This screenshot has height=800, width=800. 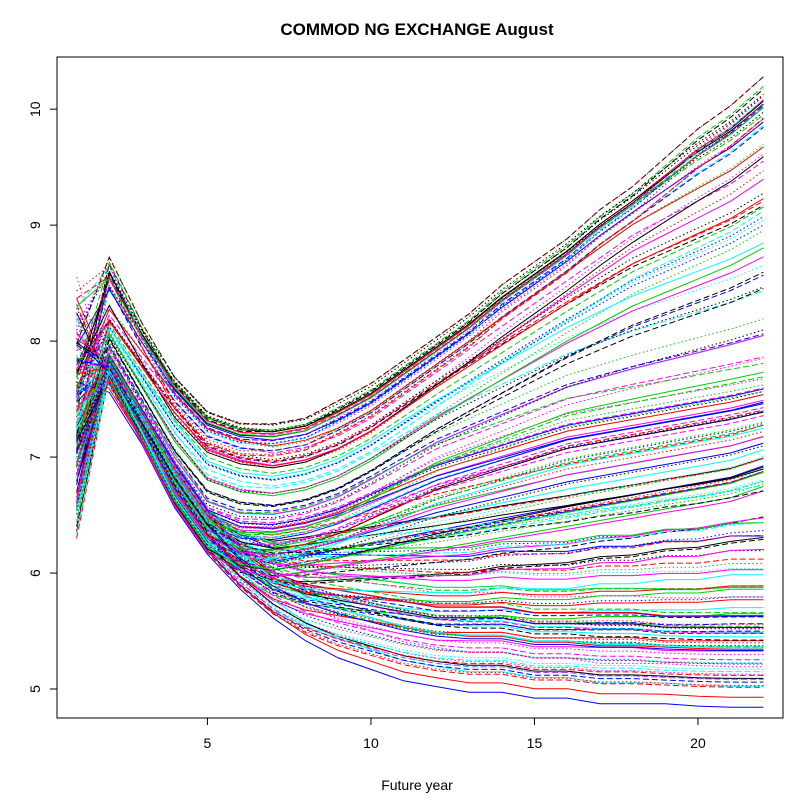 I want to click on x-tick-label: 10, so click(x=371, y=743).